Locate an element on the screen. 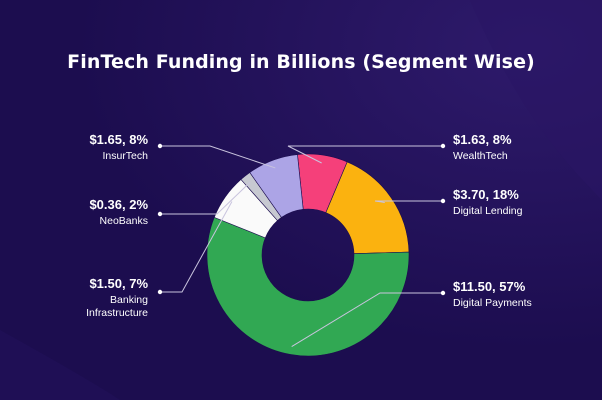  category-label-digital-payments: Digital Payments is located at coordinates (492, 303).